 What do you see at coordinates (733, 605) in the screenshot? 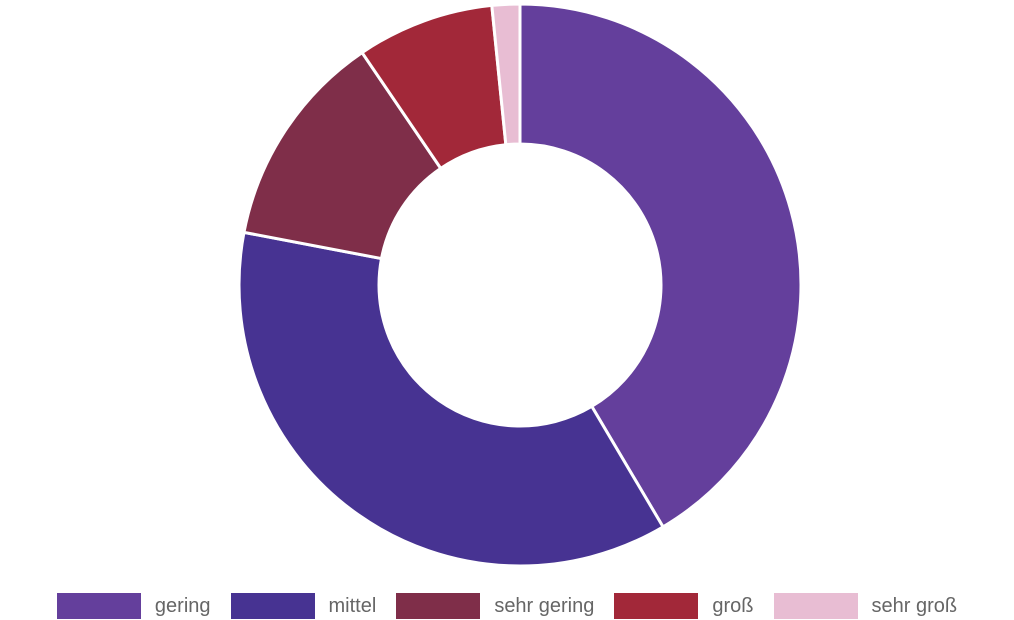
I see `legend-label: groß` at bounding box center [733, 605].